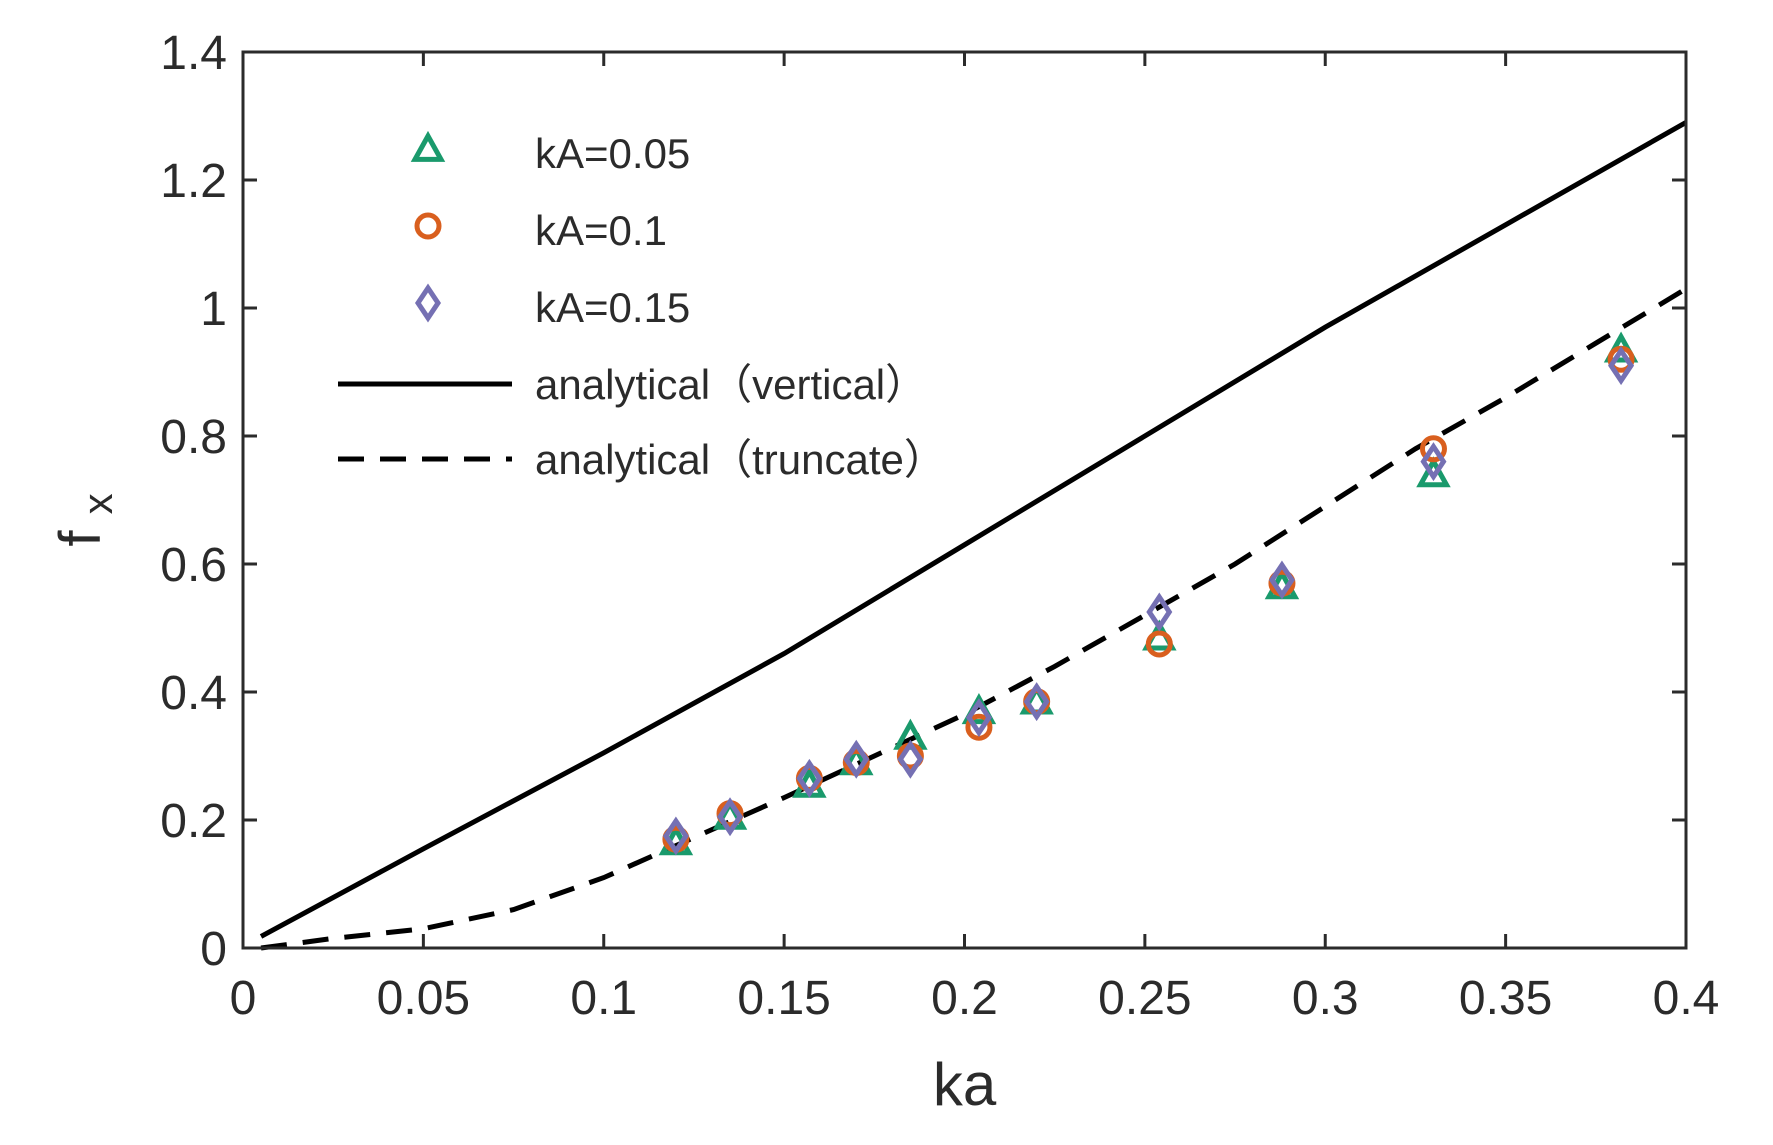  Describe the element at coordinates (965, 1084) in the screenshot. I see `x-axis-label: ka` at that location.